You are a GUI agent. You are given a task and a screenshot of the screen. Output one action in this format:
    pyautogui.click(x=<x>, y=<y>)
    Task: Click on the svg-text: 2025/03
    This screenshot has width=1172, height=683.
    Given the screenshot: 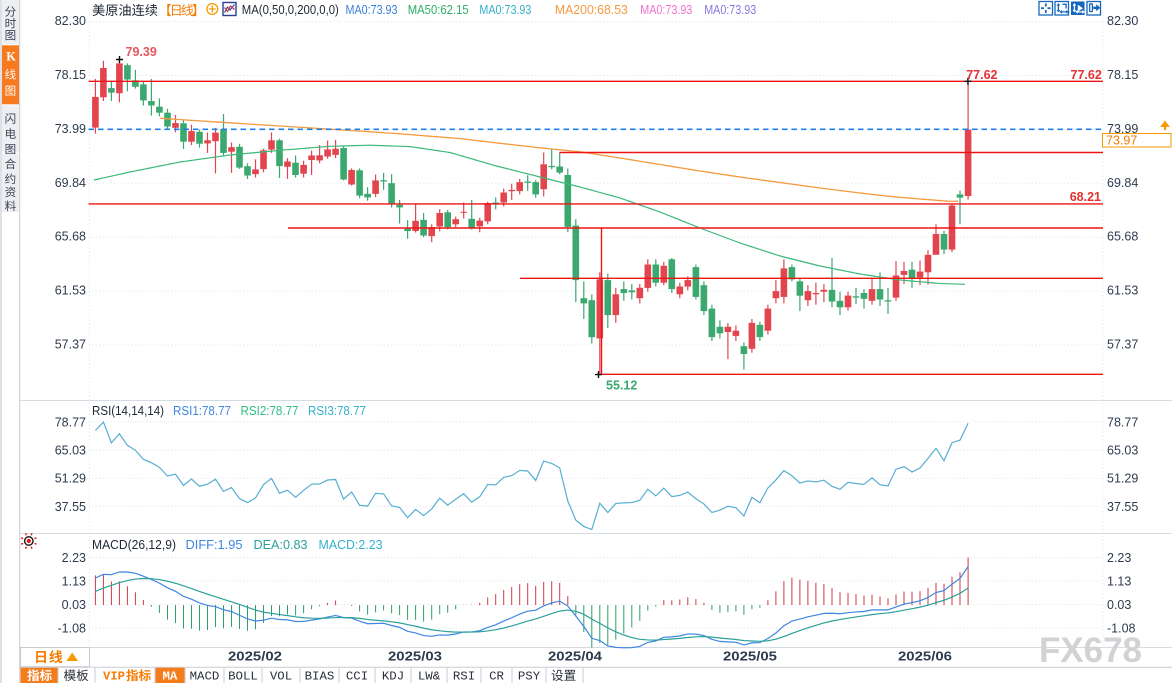 What is the action you would take?
    pyautogui.click(x=415, y=656)
    